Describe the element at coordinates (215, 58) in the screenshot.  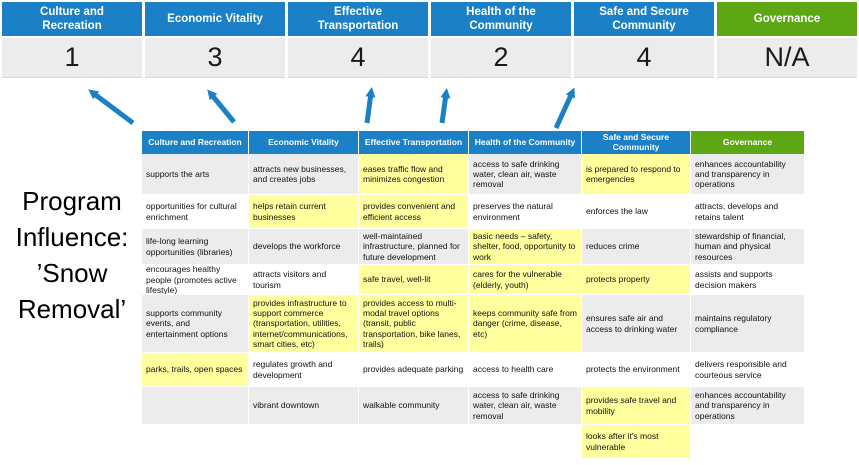
I see `priority-score-economic-vitality: 3` at that location.